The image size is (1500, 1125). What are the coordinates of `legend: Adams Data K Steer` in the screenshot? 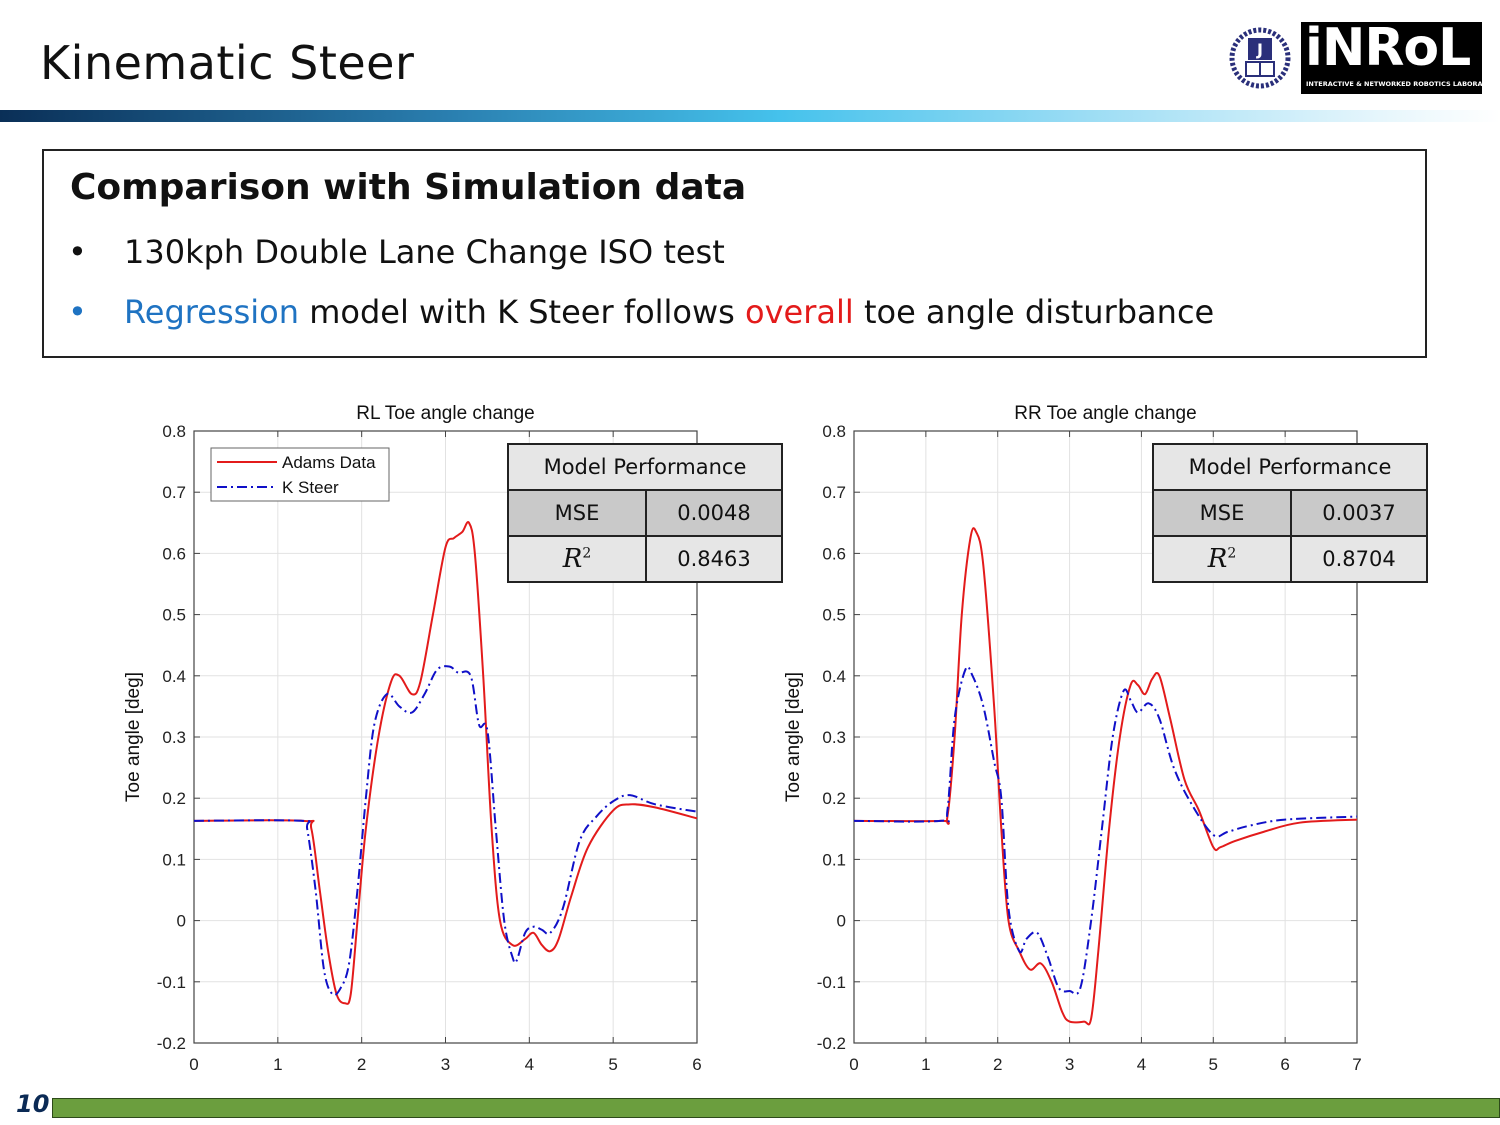 It's located at (300, 474).